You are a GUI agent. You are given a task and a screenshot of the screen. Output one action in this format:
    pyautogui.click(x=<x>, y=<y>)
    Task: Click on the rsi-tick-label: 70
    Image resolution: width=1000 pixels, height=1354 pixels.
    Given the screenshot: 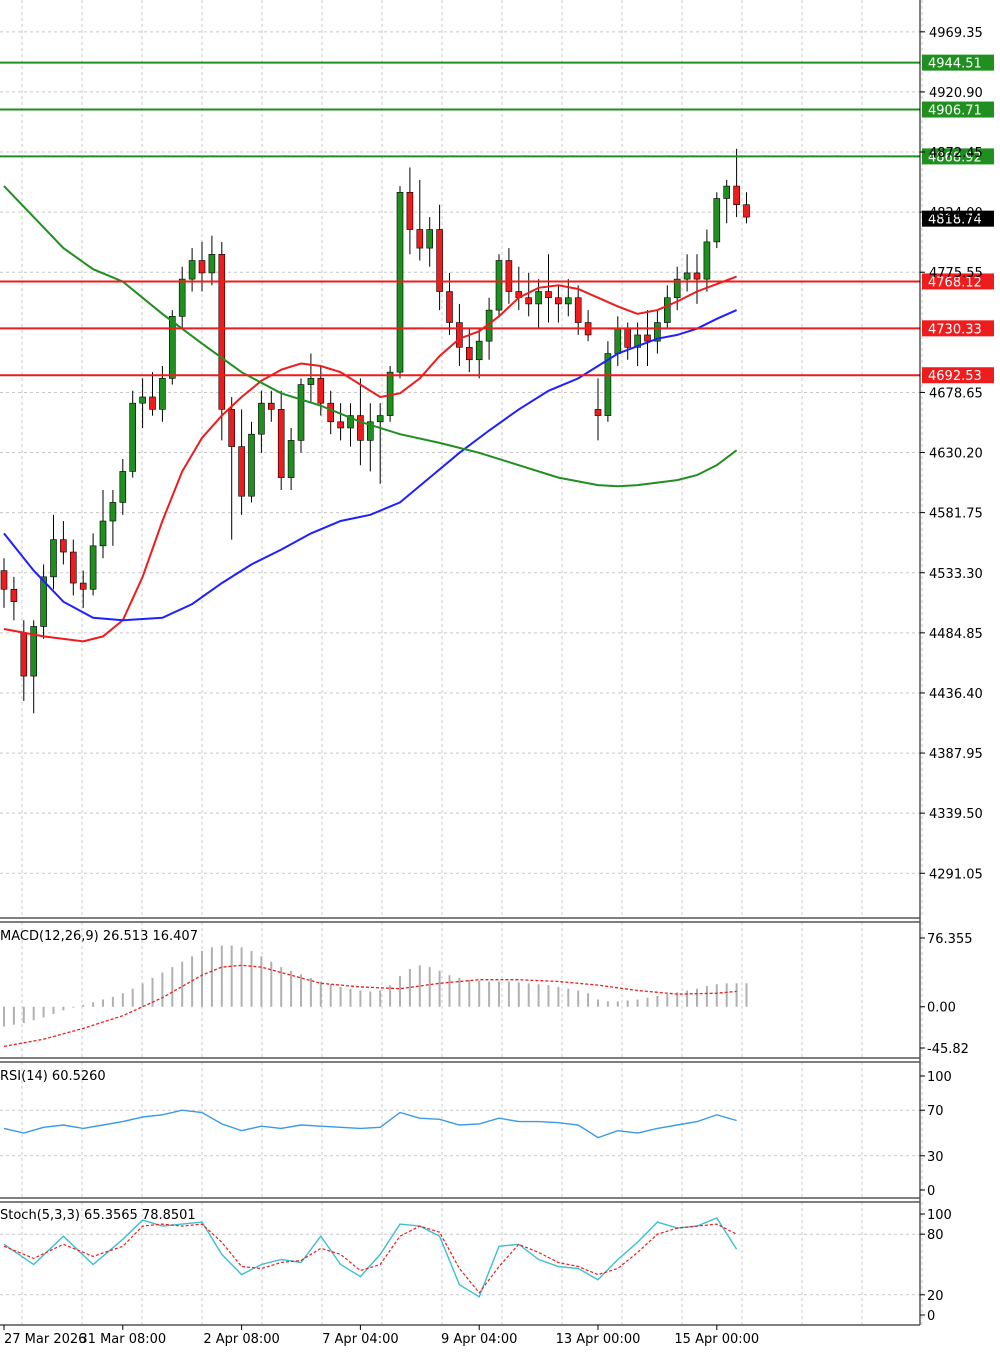 What is the action you would take?
    pyautogui.click(x=935, y=1111)
    